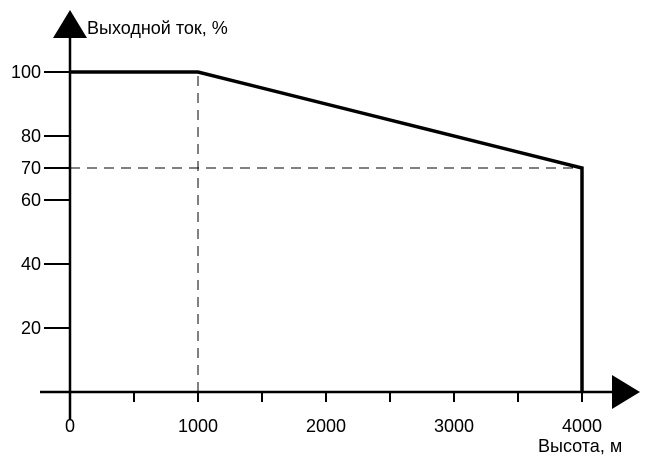  What do you see at coordinates (454, 426) in the screenshot?
I see `x-tick-label: 3000` at bounding box center [454, 426].